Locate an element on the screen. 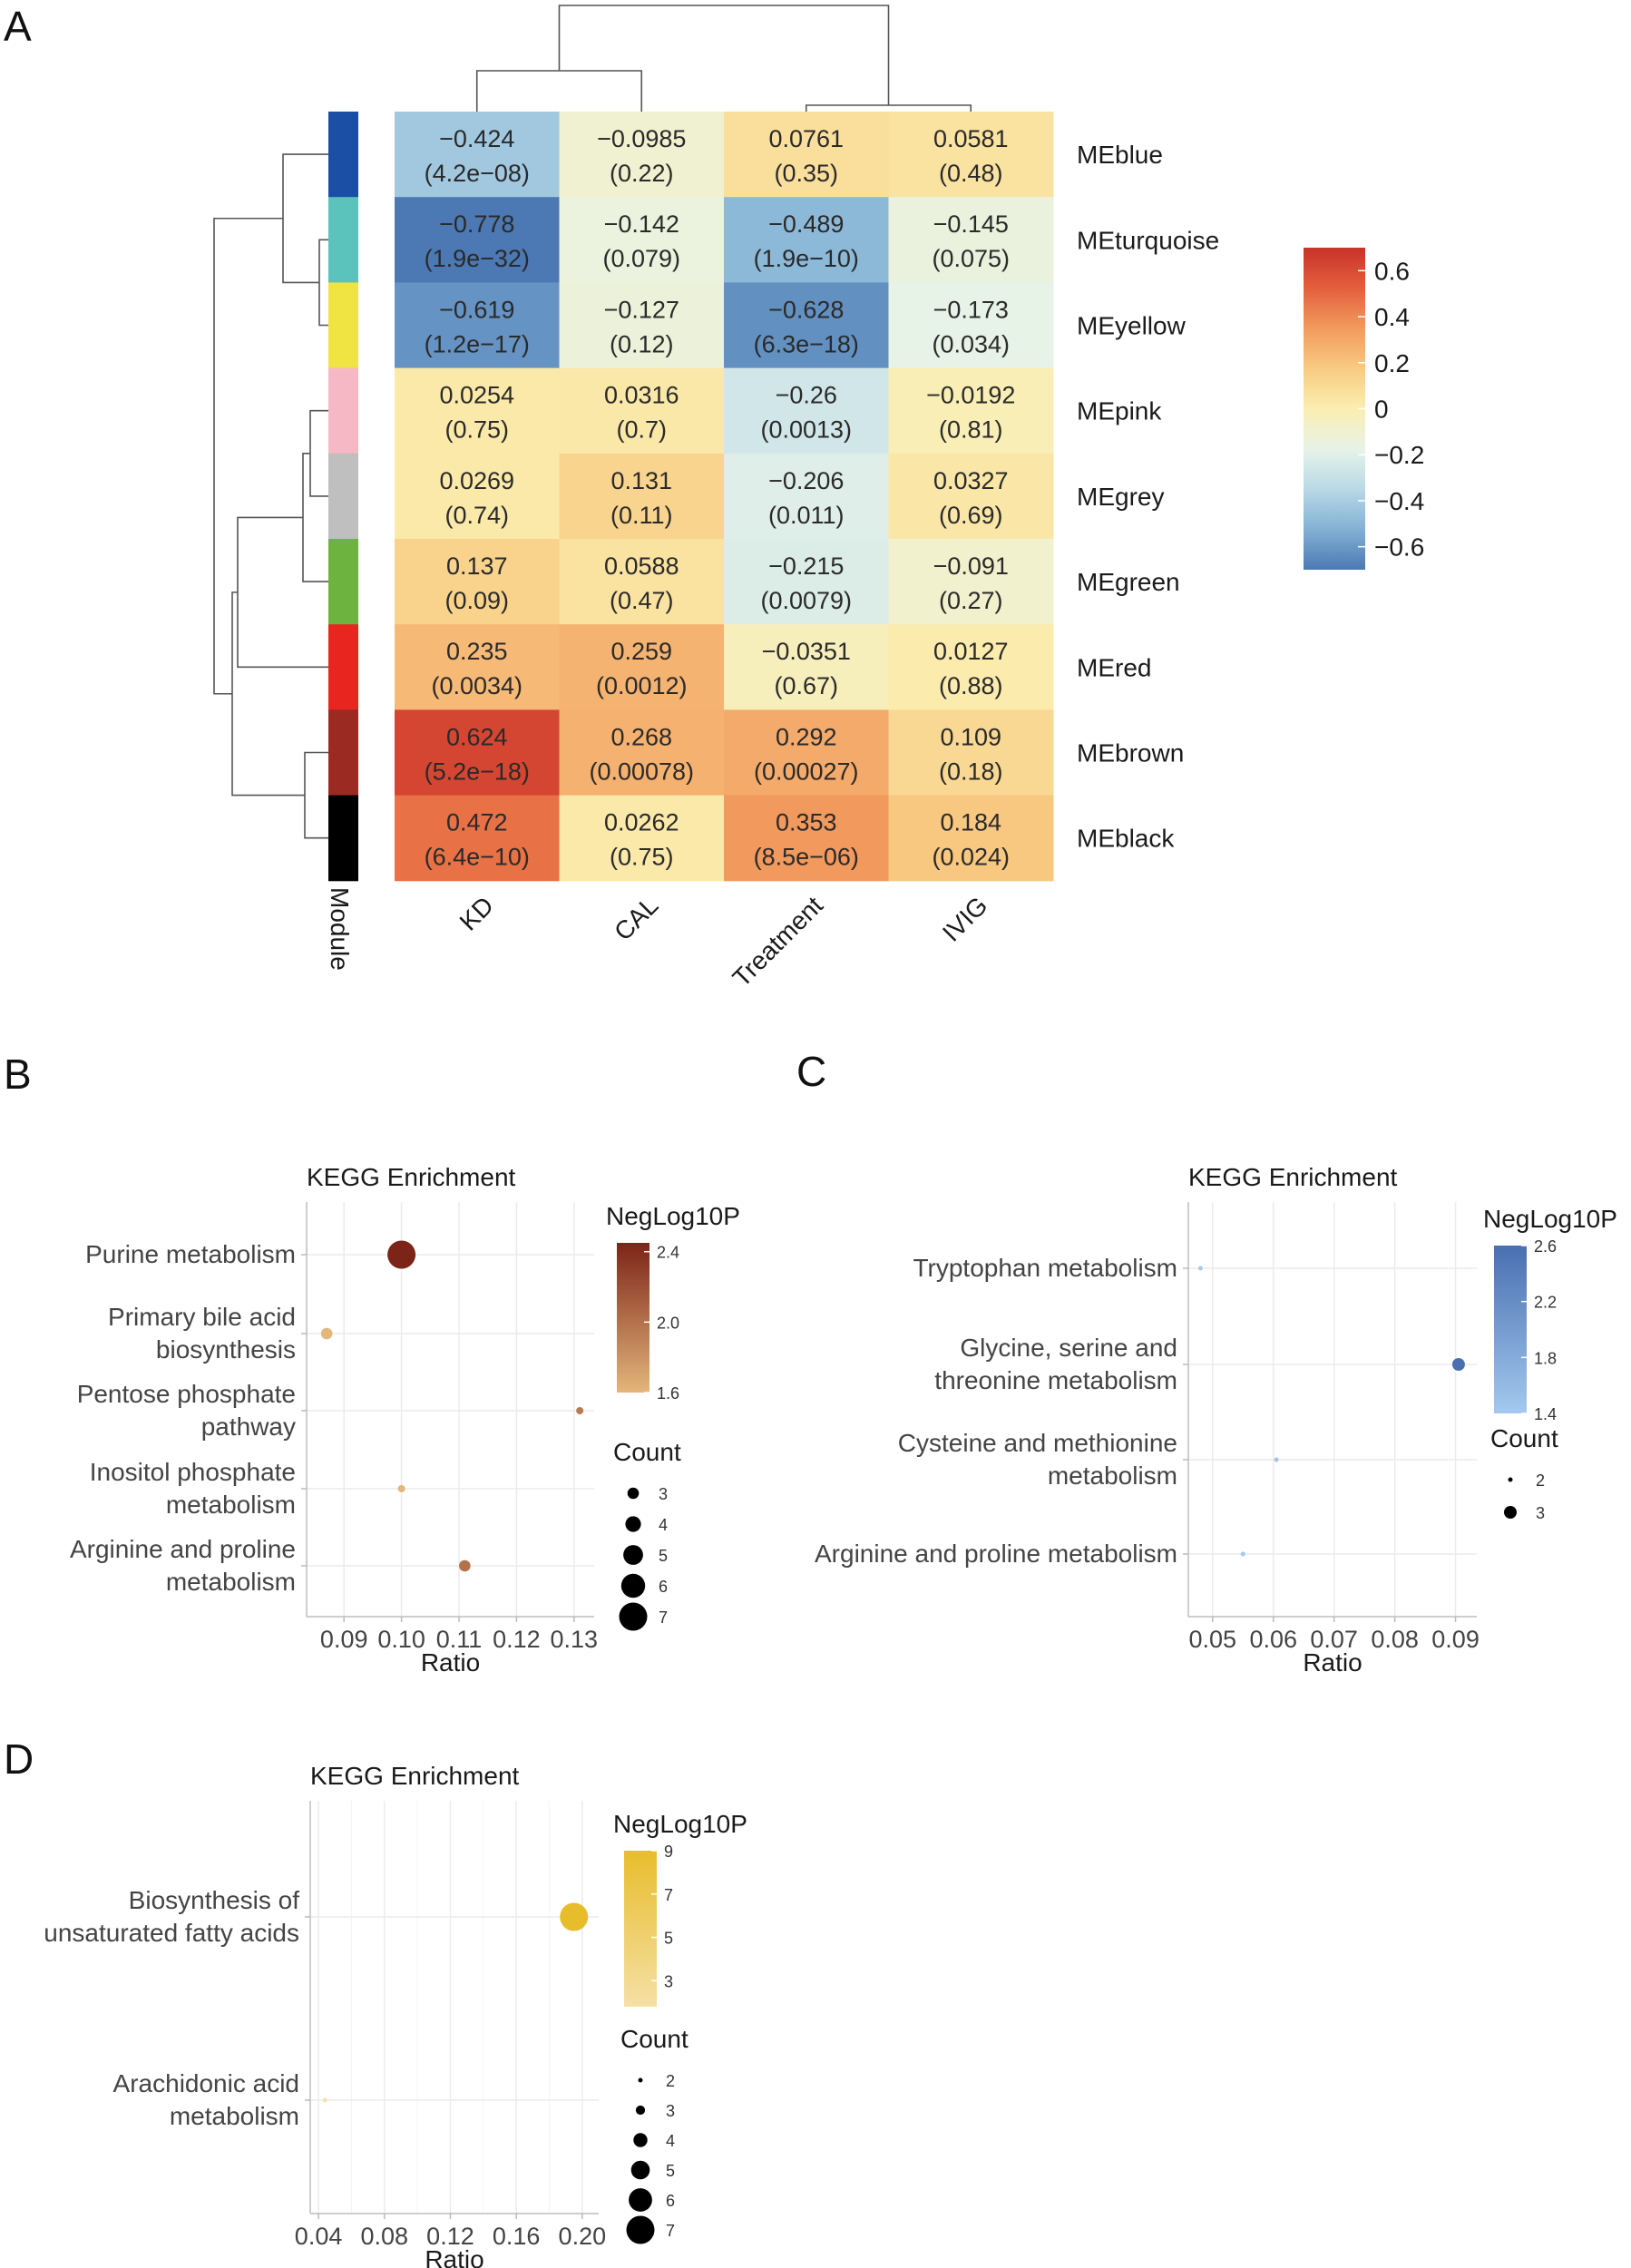 The height and width of the screenshot is (2268, 1631). category-label: threonine metabolism is located at coordinates (1055, 1380).